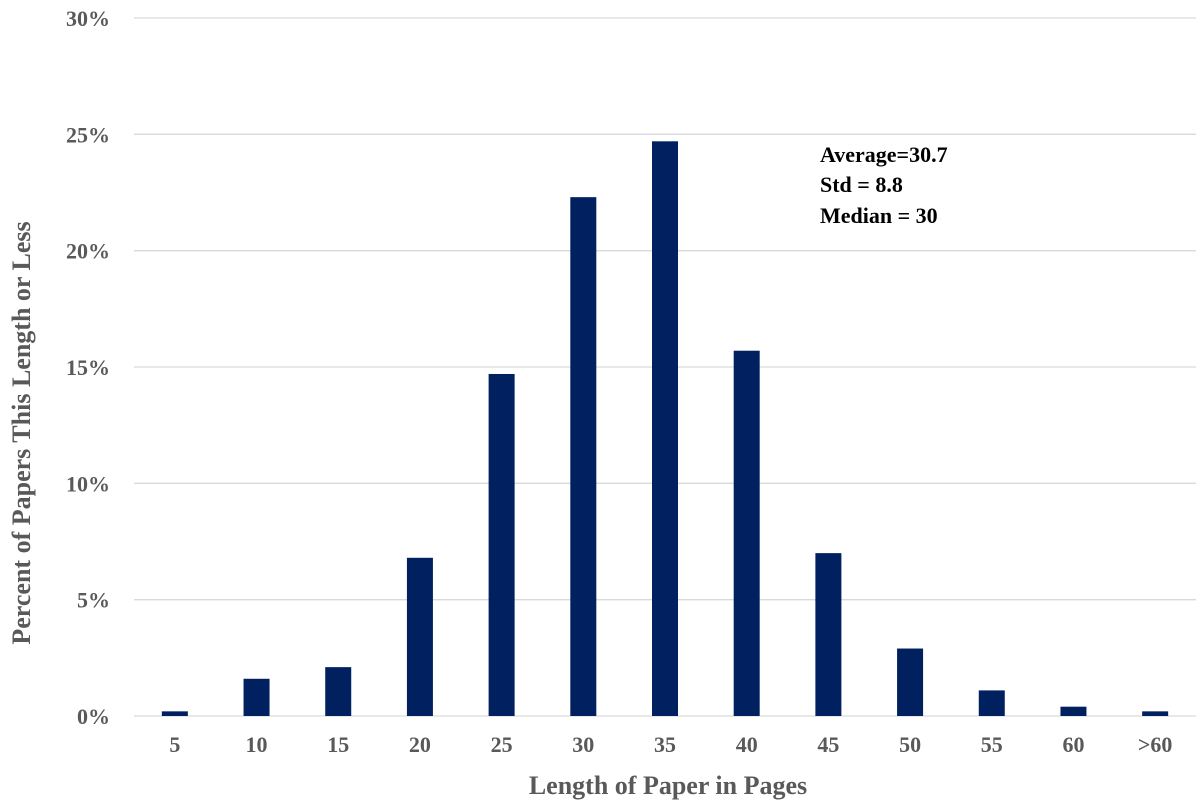  Describe the element at coordinates (21, 432) in the screenshot. I see `y-axis-title: Percent of Papers This Length or Less` at that location.